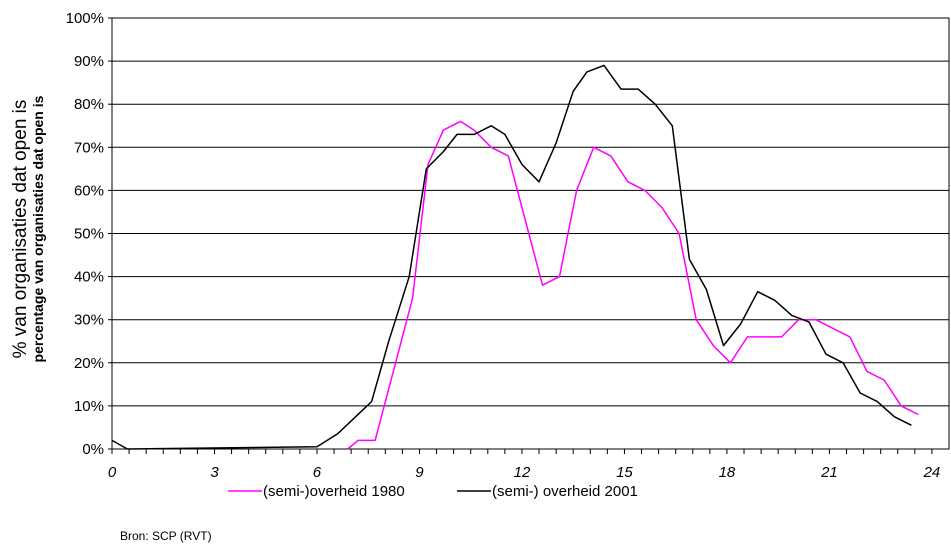 The height and width of the screenshot is (560, 951). What do you see at coordinates (522, 472) in the screenshot?
I see `x-tick-label: 12` at bounding box center [522, 472].